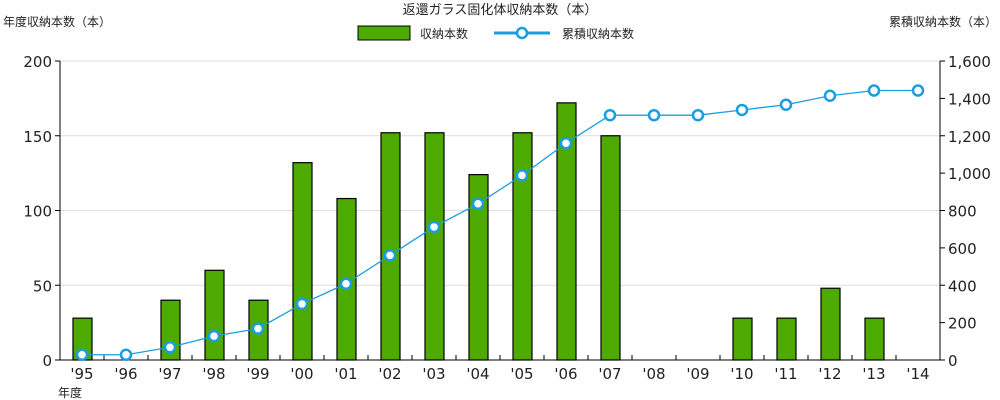 Image resolution: width=1000 pixels, height=400 pixels. Describe the element at coordinates (301, 374) in the screenshot. I see `x-tick-label: '00` at that location.